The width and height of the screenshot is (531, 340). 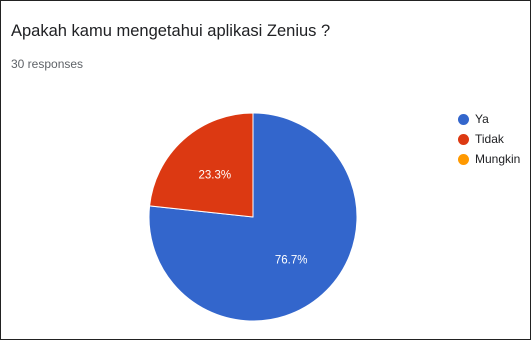 What do you see at coordinates (498, 159) in the screenshot?
I see `legend-label-mungkin: Mungkin` at bounding box center [498, 159].